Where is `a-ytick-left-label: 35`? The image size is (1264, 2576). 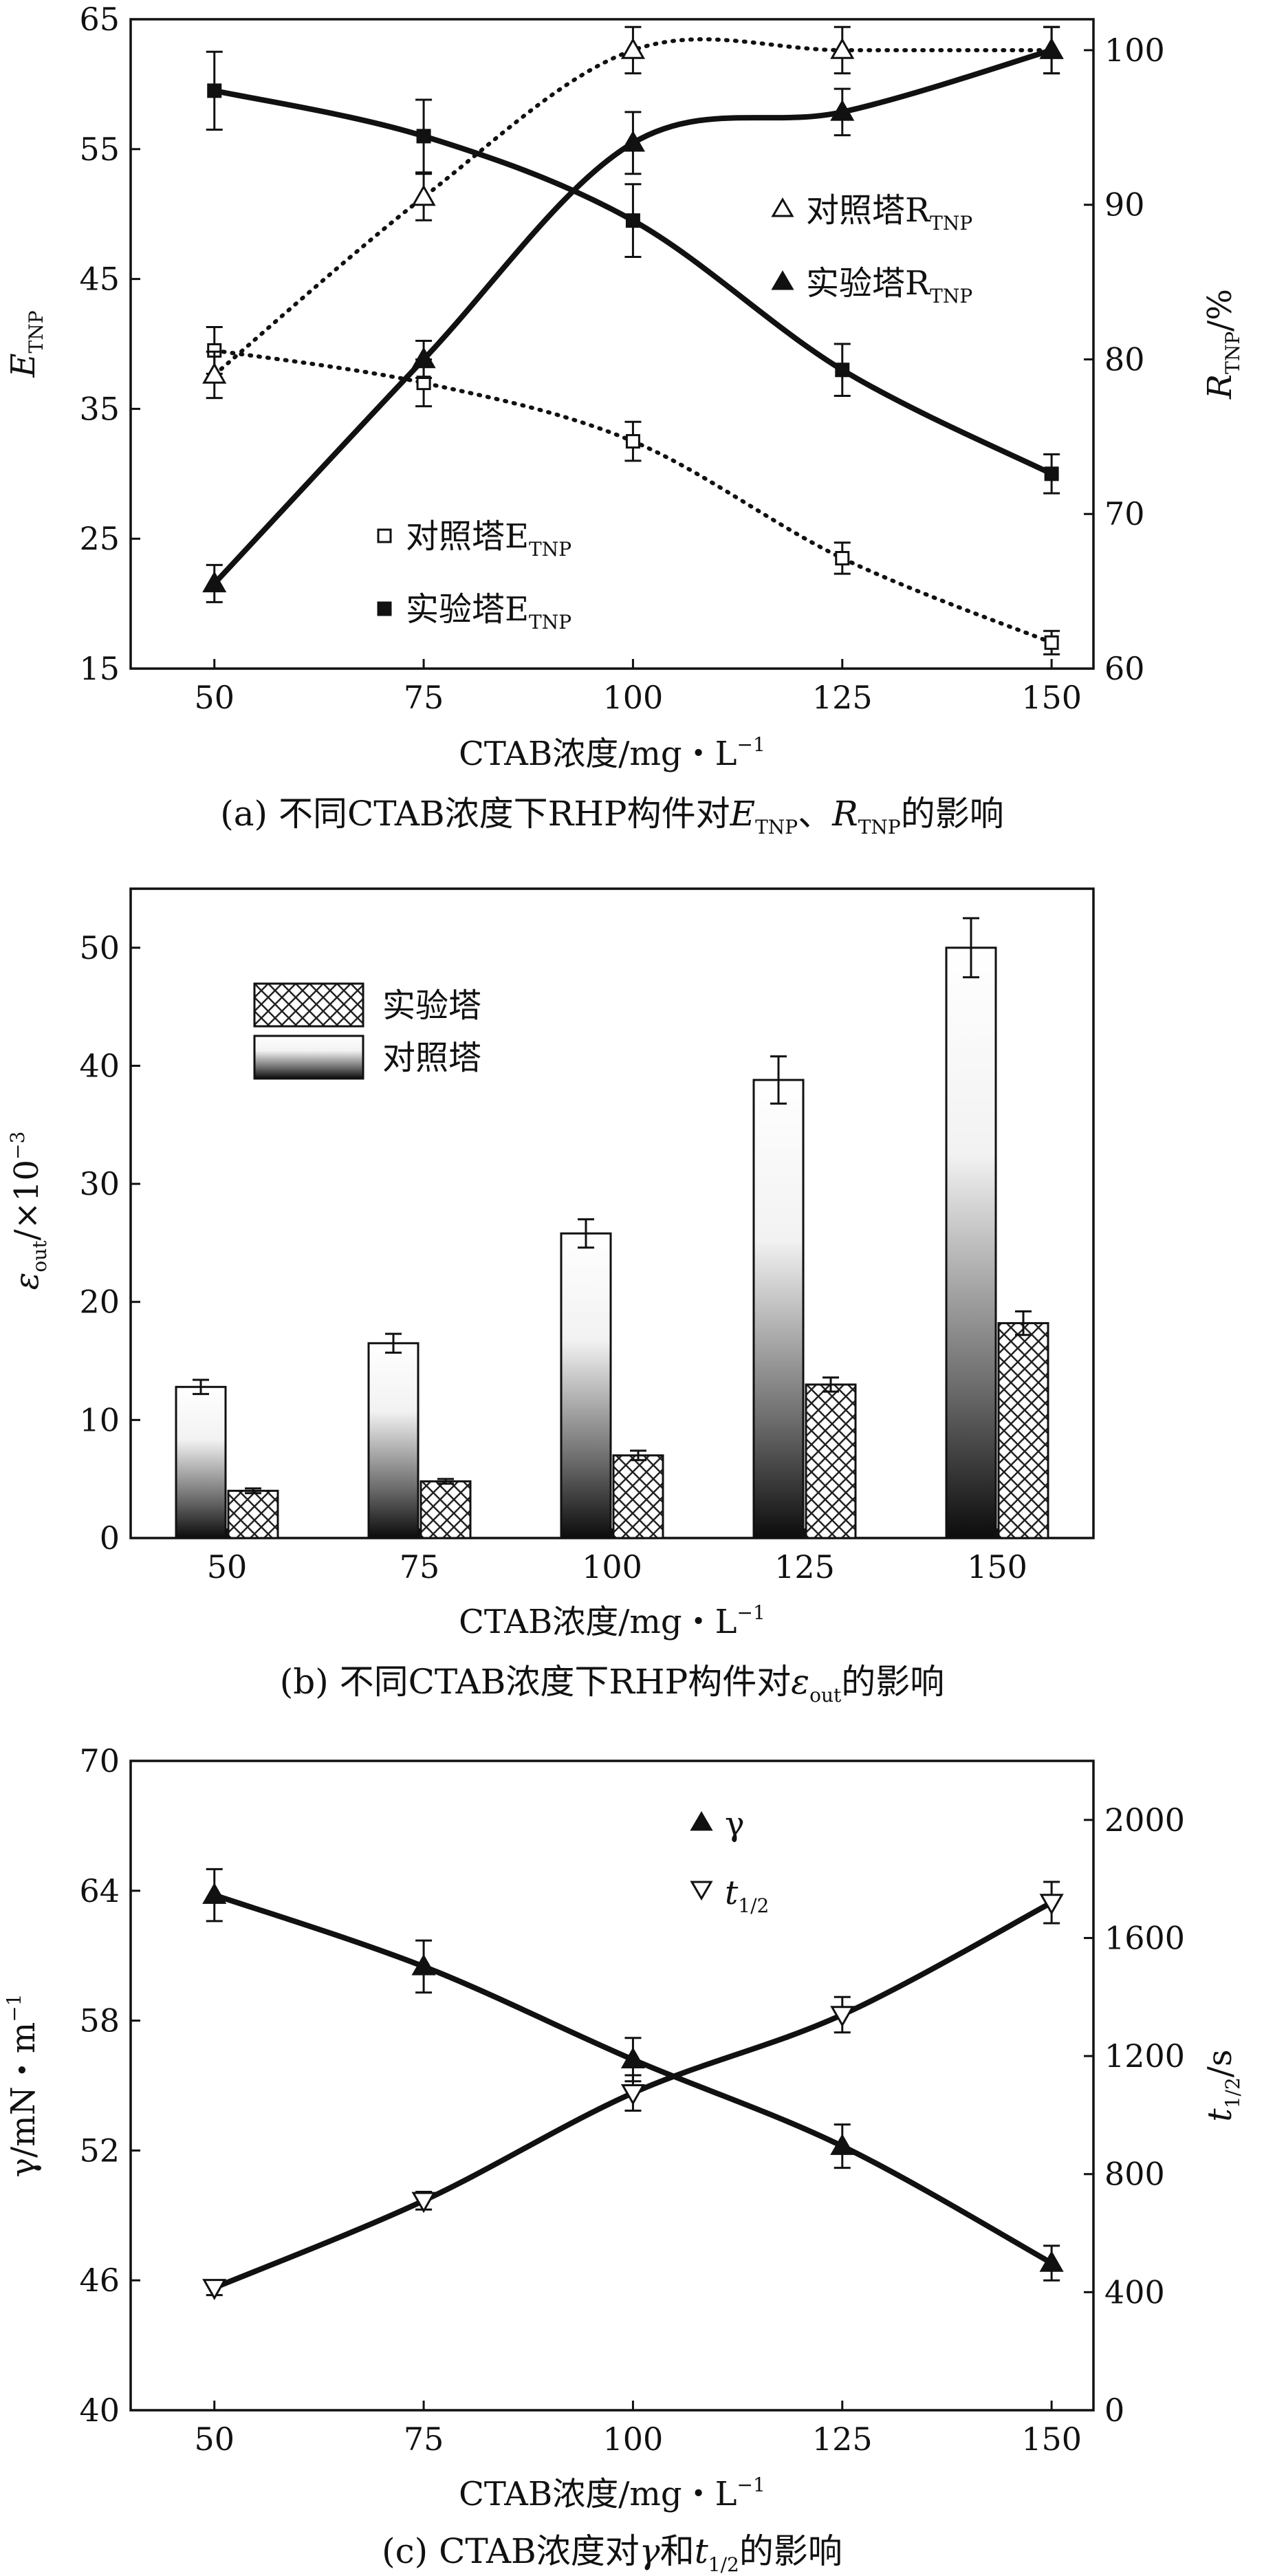
a-ytick-left-label: 35 is located at coordinates (99, 408).